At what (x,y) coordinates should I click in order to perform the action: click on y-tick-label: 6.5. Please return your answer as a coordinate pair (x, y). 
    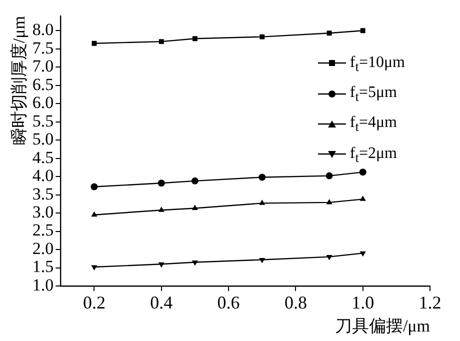
    Looking at the image, I should click on (43, 84).